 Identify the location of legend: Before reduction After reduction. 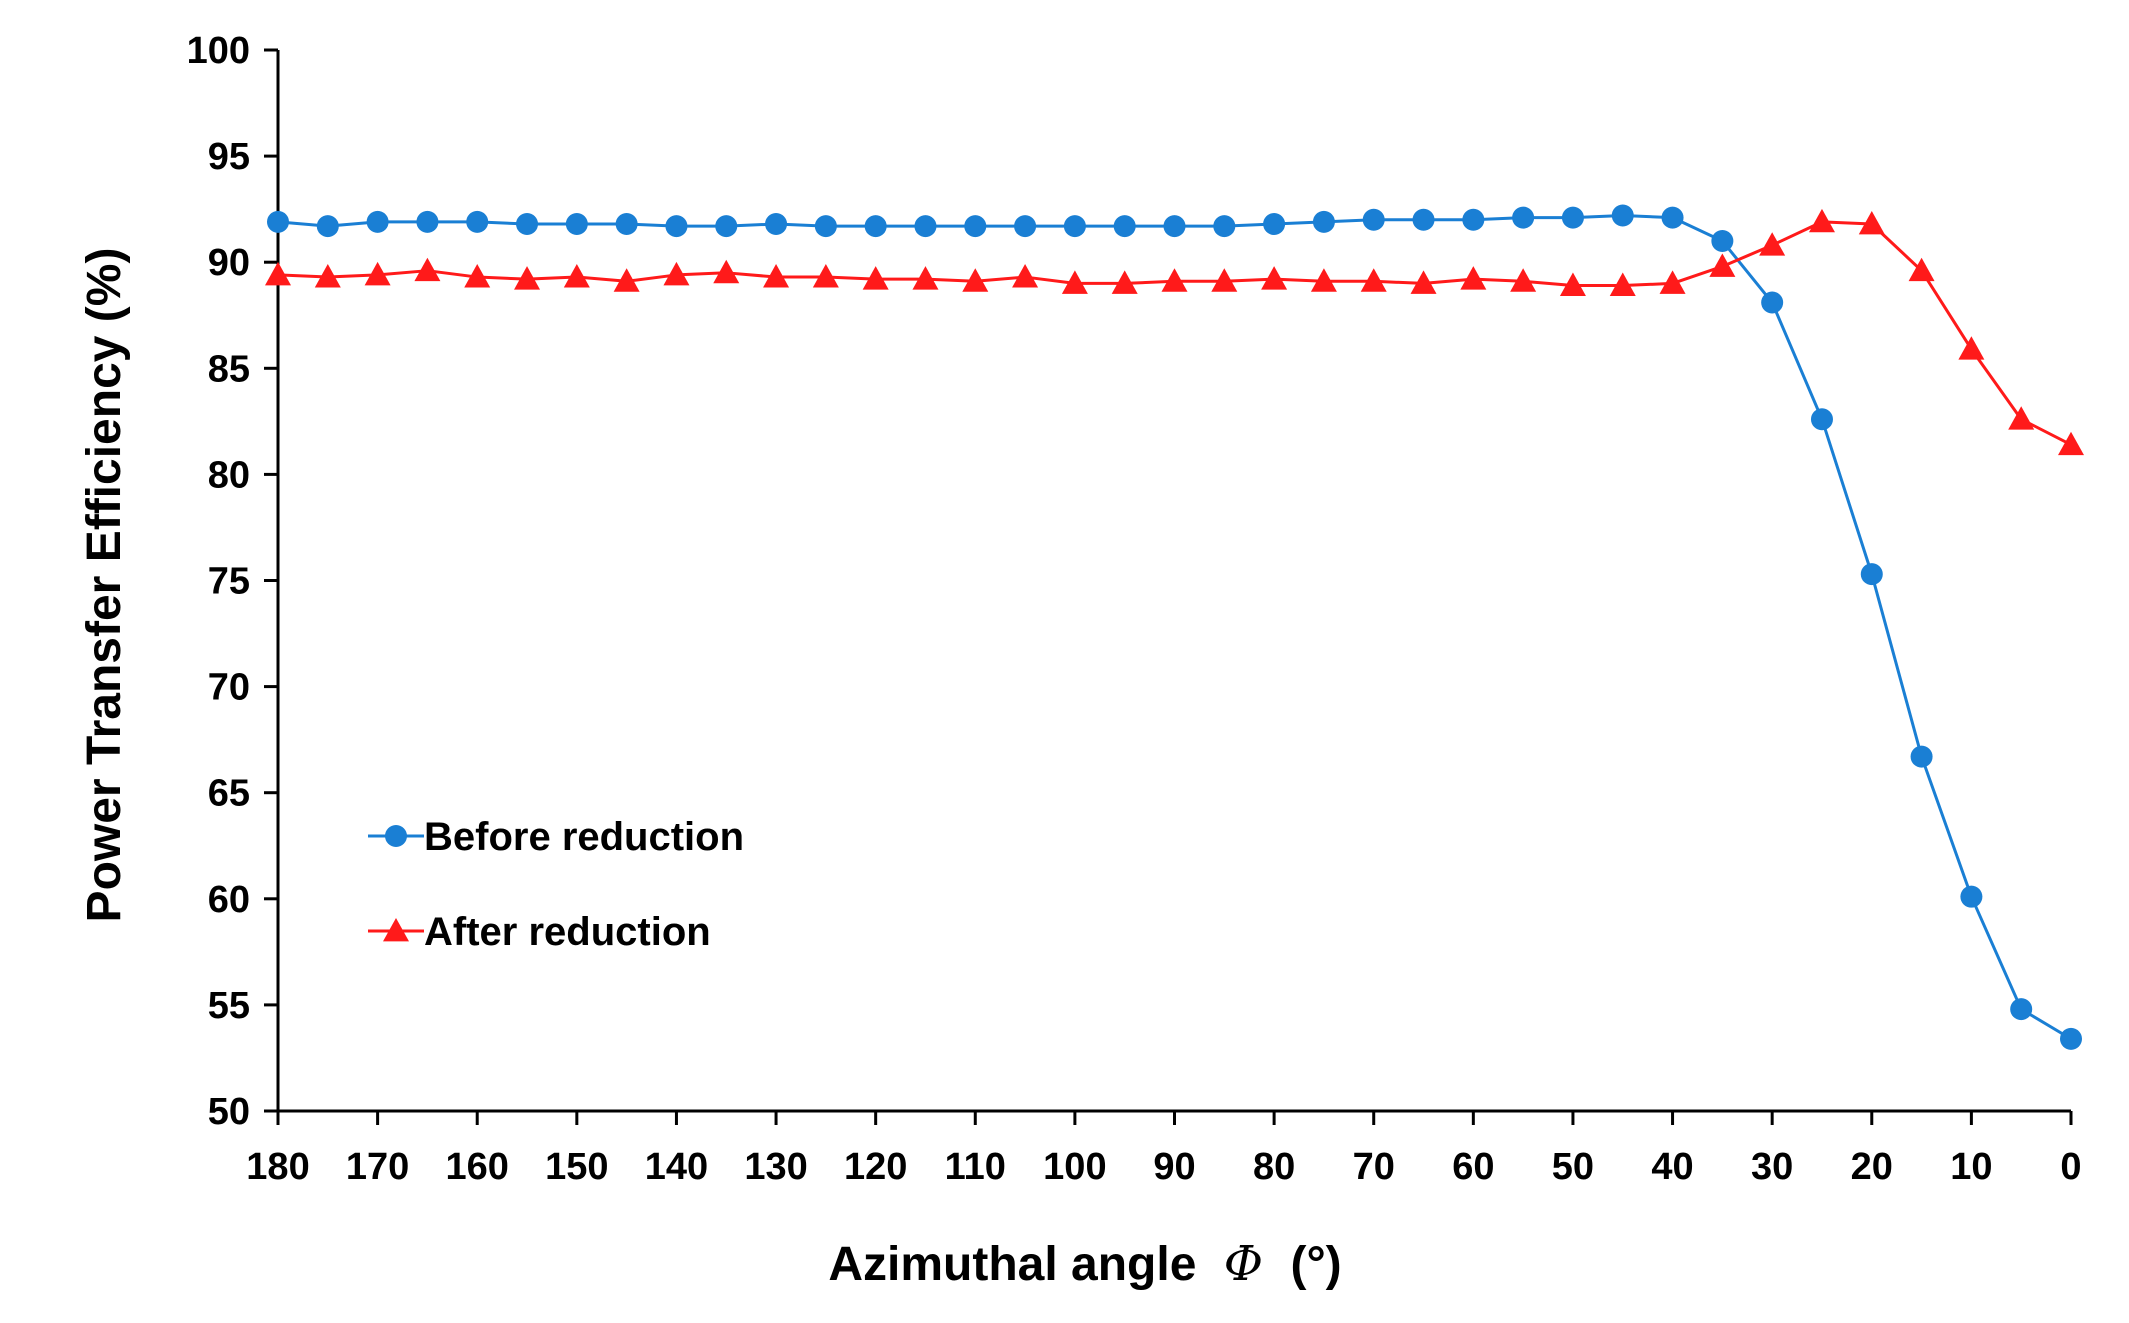
(556, 884).